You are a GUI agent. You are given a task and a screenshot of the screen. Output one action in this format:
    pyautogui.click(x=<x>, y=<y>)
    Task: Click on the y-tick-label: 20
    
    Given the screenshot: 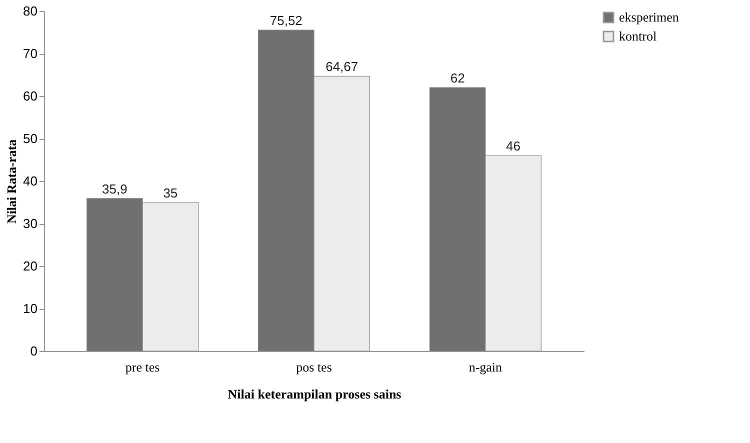 What is the action you would take?
    pyautogui.click(x=30, y=266)
    